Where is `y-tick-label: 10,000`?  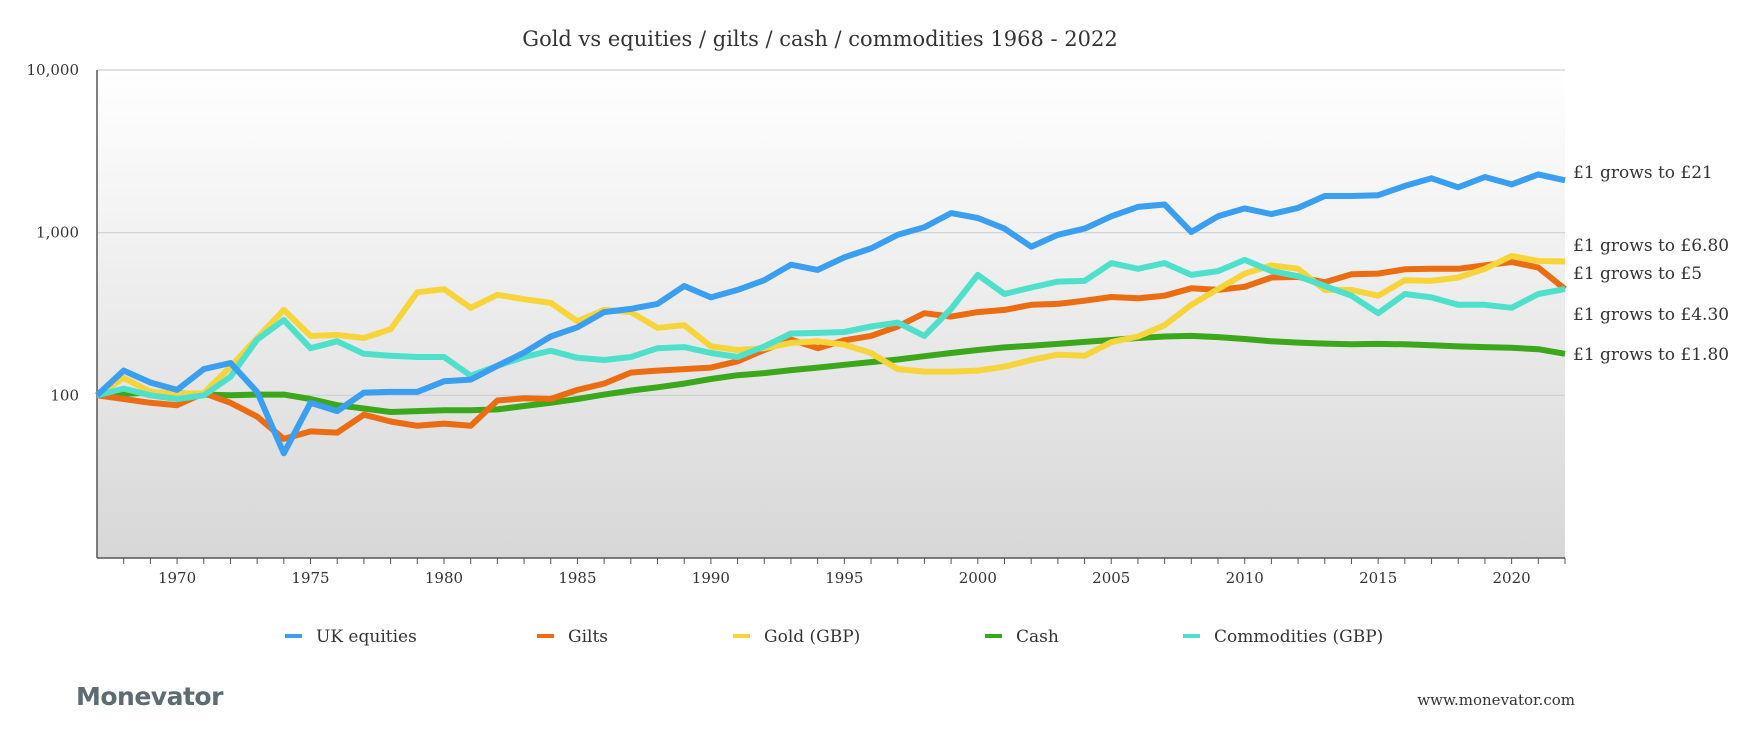 y-tick-label: 10,000 is located at coordinates (53, 70).